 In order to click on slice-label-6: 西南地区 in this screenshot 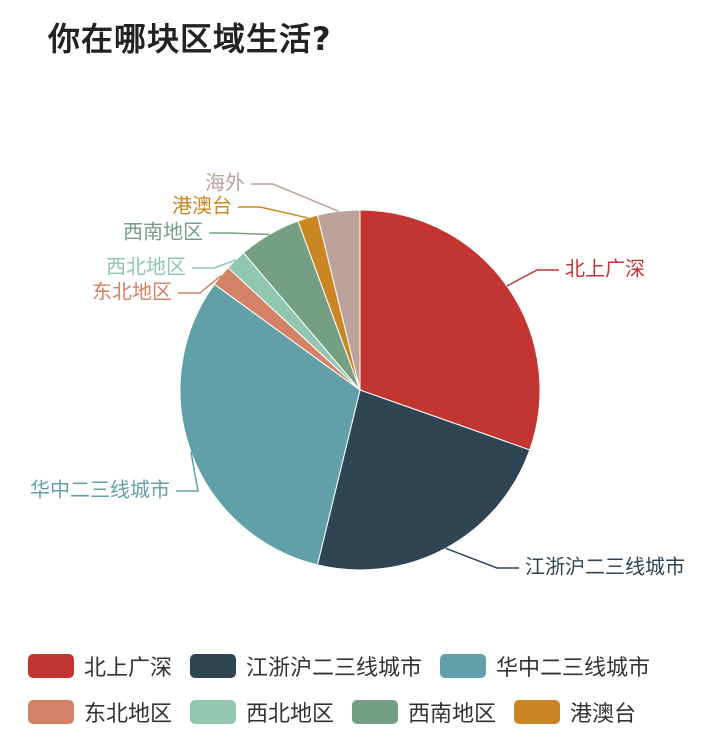, I will do `click(163, 232)`.